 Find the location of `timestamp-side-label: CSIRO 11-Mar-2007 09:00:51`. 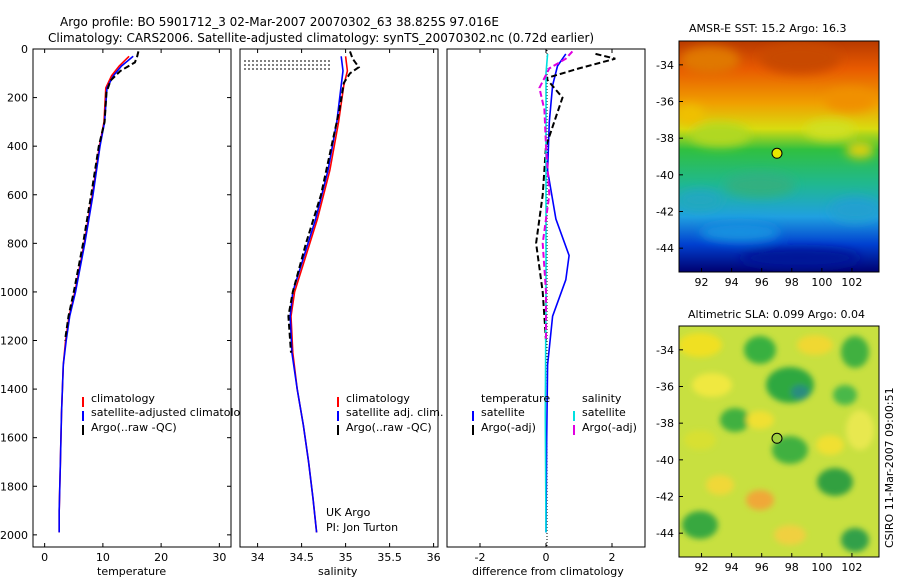

timestamp-side-label: CSIRO 11-Mar-2007 09:00:51 is located at coordinates (889, 467).